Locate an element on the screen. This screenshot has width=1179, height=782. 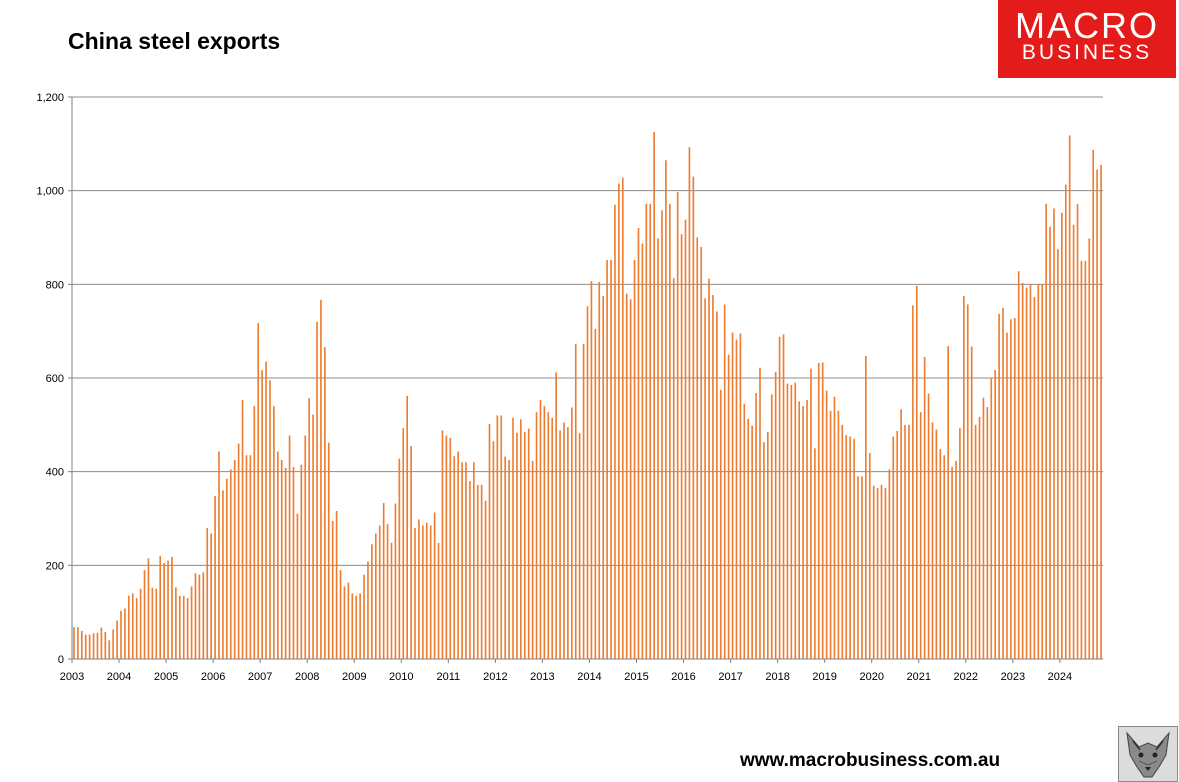
x-tick-label: 2017 is located at coordinates (730, 677).